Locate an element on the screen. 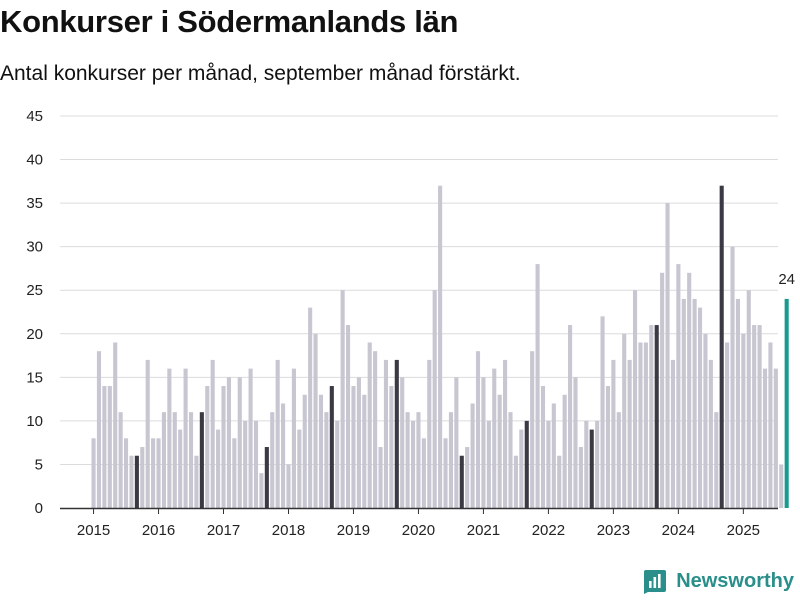  annotations: 24 is located at coordinates (786, 279).